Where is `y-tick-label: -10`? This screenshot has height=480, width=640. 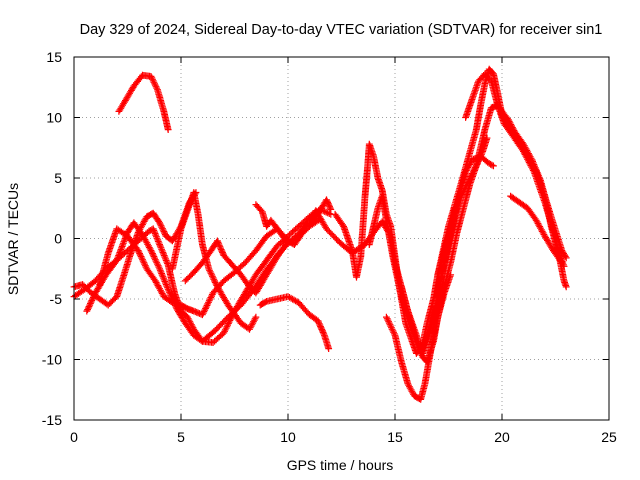
y-tick-label: -10 is located at coordinates (52, 360).